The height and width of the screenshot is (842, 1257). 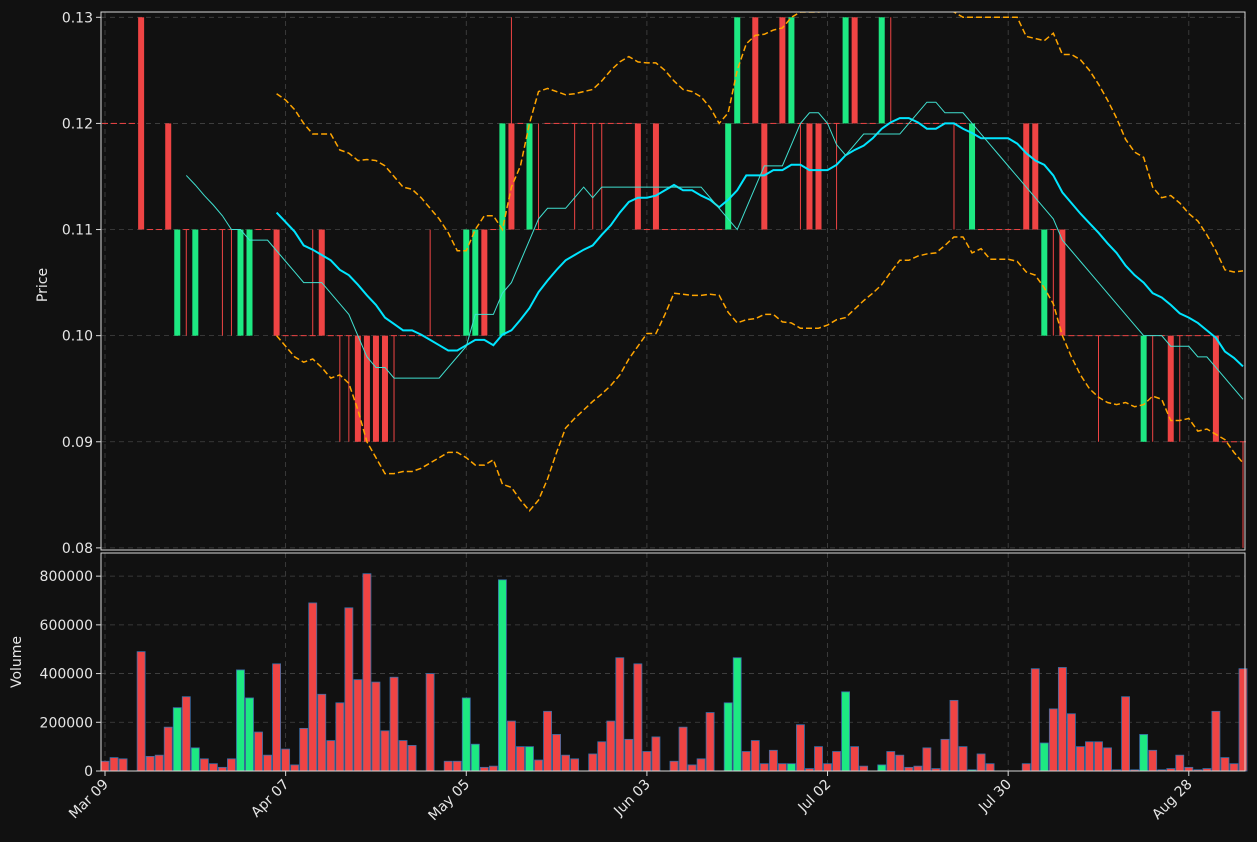 What do you see at coordinates (77, 549) in the screenshot?
I see `y-tick-label: 0.08` at bounding box center [77, 549].